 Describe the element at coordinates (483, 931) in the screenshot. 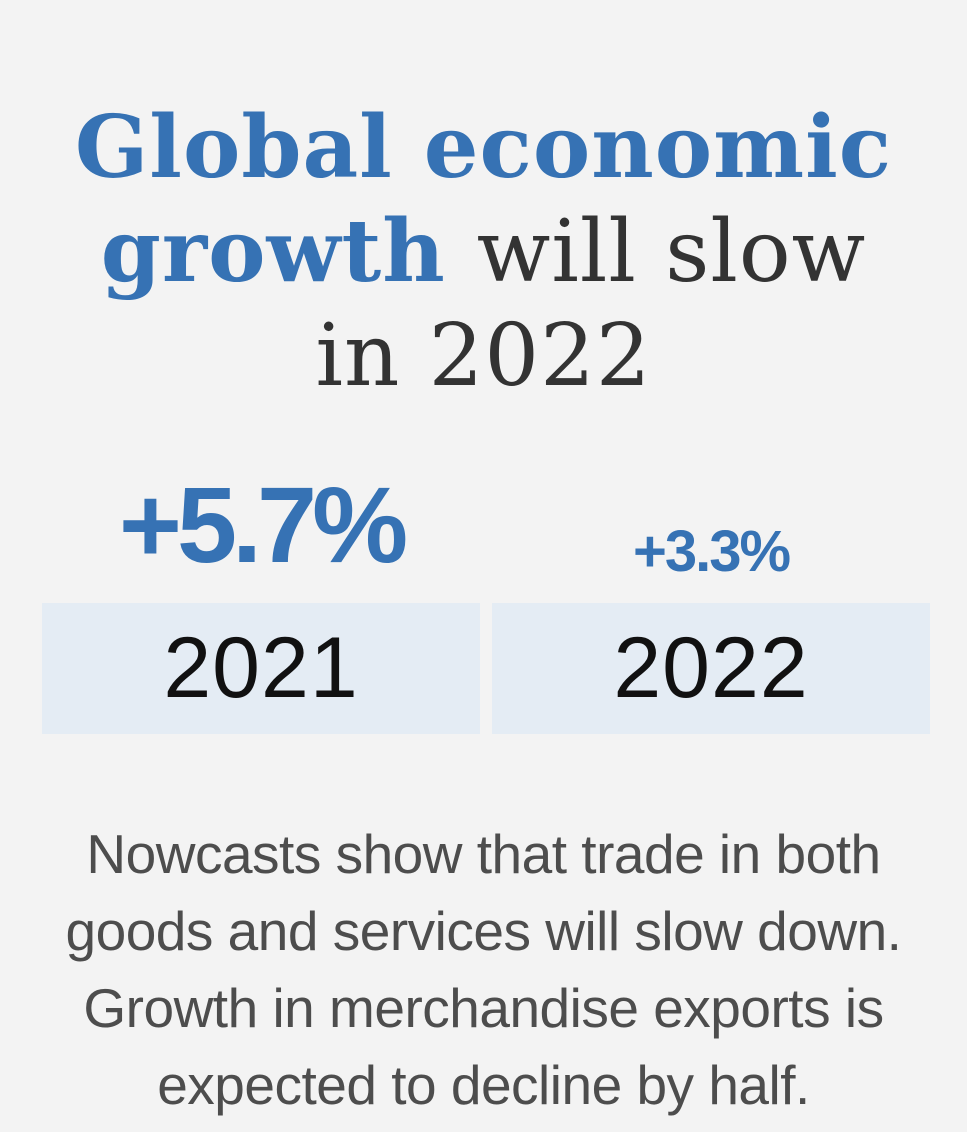

I see `description-line-2: goods and services will slow down.` at that location.